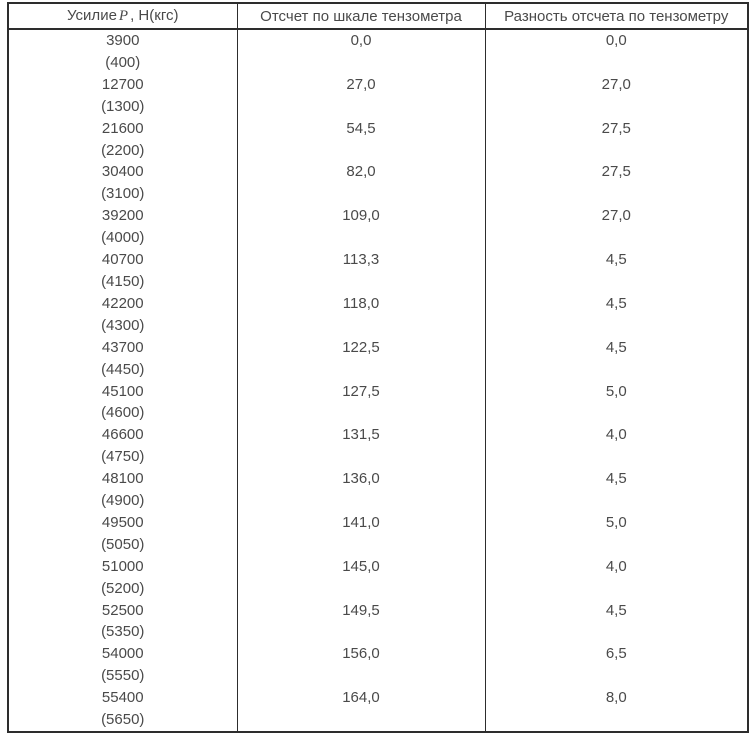  Describe the element at coordinates (123, 501) in the screenshot. I see `force-kgf-value: (4900)` at that location.